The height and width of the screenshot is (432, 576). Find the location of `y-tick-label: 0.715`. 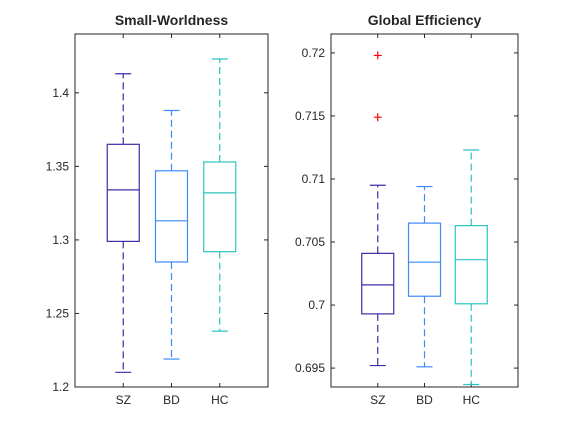

y-tick-label: 0.715 is located at coordinates (310, 116).